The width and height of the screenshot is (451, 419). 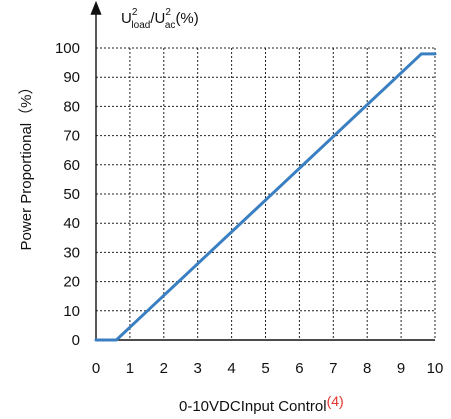 I want to click on y-tick-label: 100, so click(x=67, y=48).